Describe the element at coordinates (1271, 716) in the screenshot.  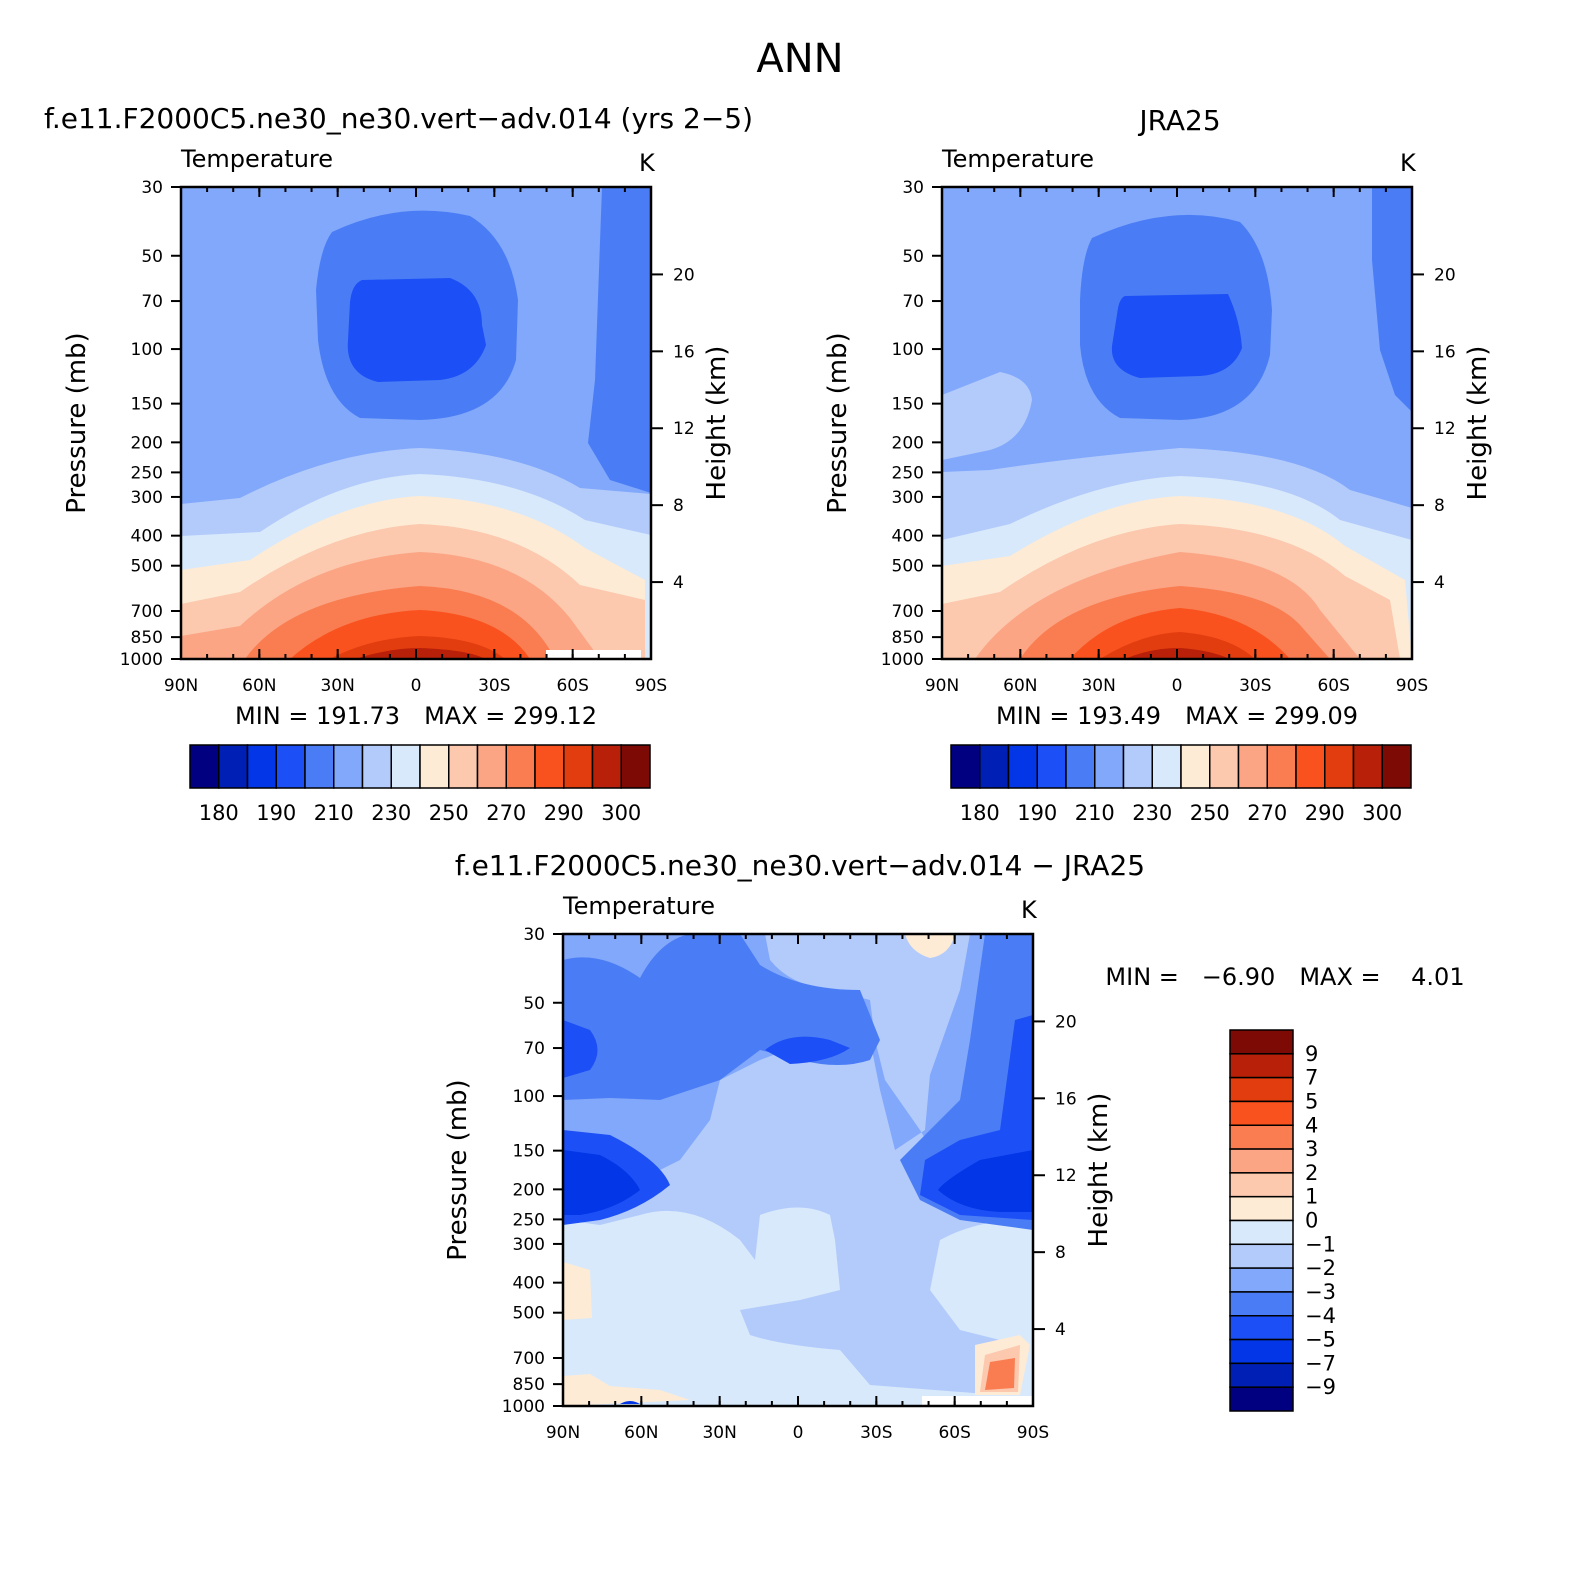
I see `max-label-obs: MAX = 299.09` at that location.